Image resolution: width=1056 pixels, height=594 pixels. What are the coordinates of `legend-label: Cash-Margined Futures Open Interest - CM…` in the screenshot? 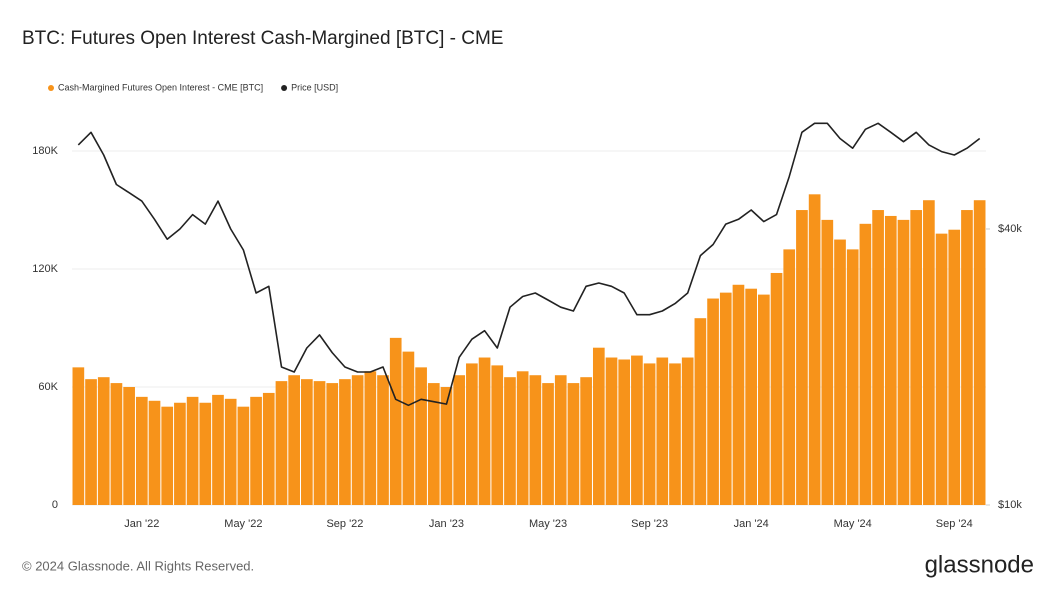 It's located at (160, 87).